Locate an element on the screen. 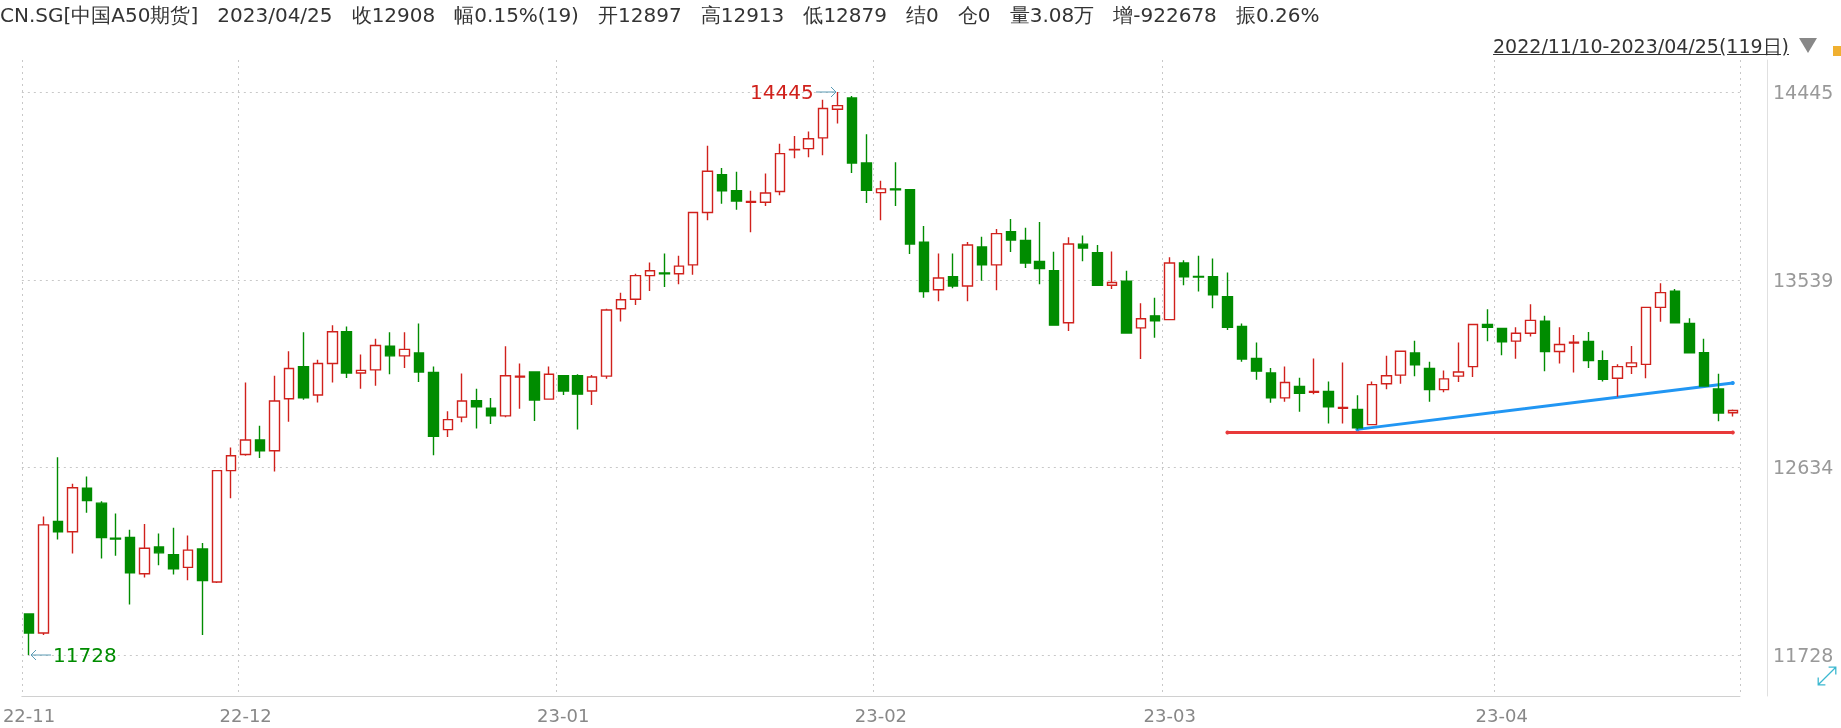 The height and width of the screenshot is (728, 1841). chart-subtitle: 2022/11/10-2023/04/25(119日) is located at coordinates (1641, 46).